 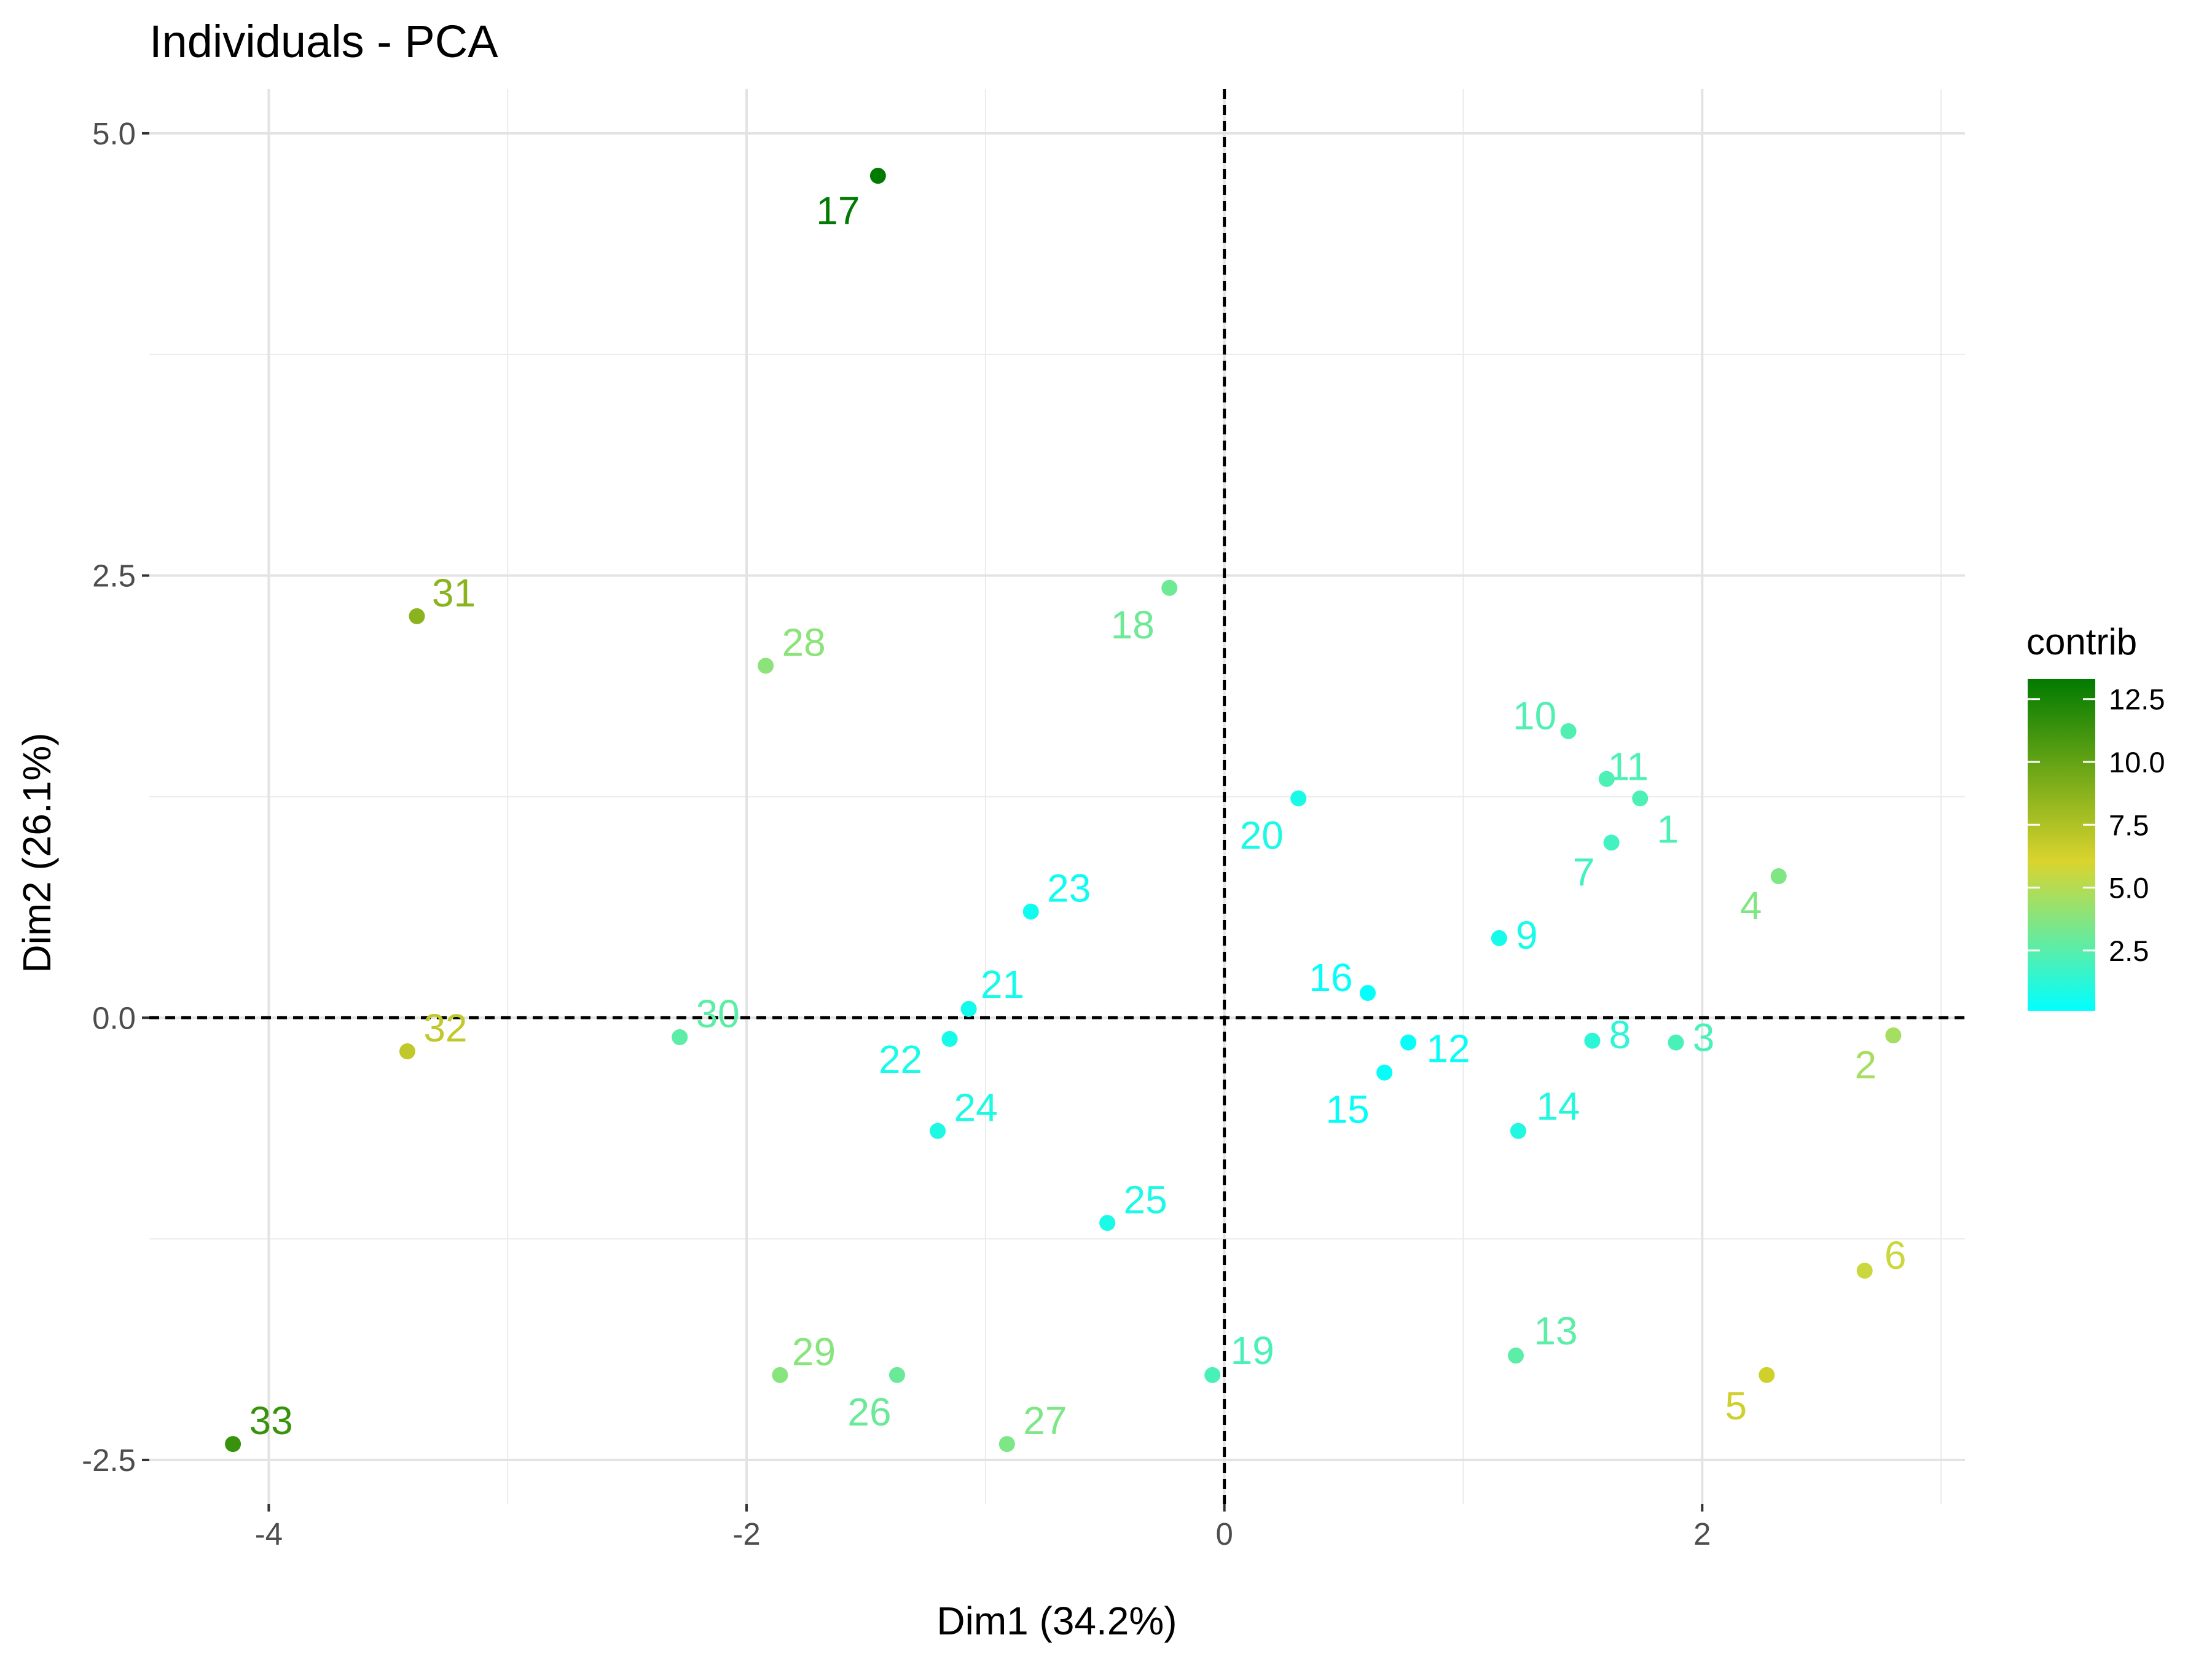 What do you see at coordinates (2137, 762) in the screenshot?
I see `legend-tick-label: 10.0` at bounding box center [2137, 762].